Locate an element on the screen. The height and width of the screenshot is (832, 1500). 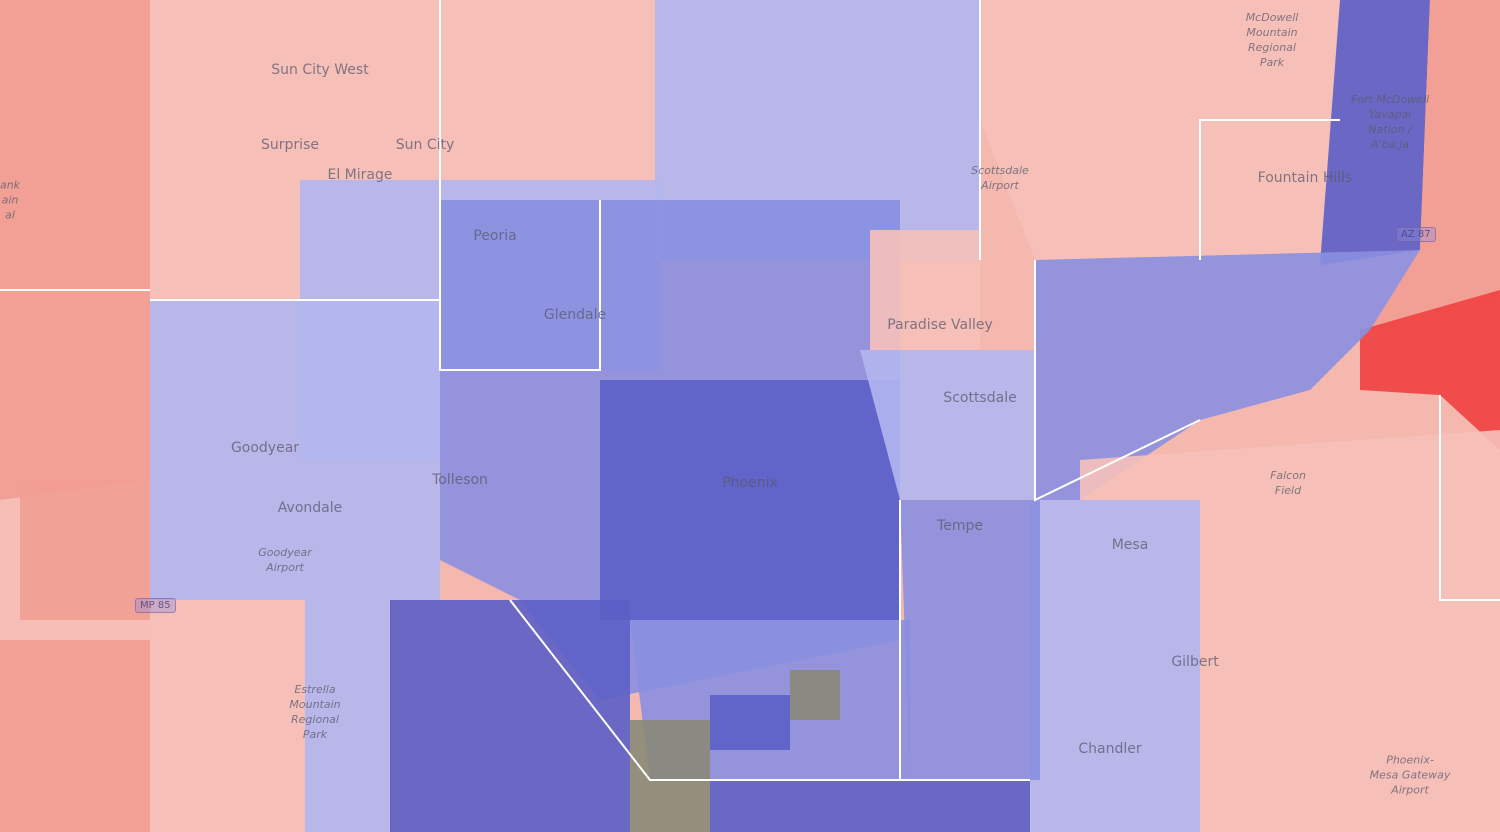
place-label: El Mirage is located at coordinates (360, 175).